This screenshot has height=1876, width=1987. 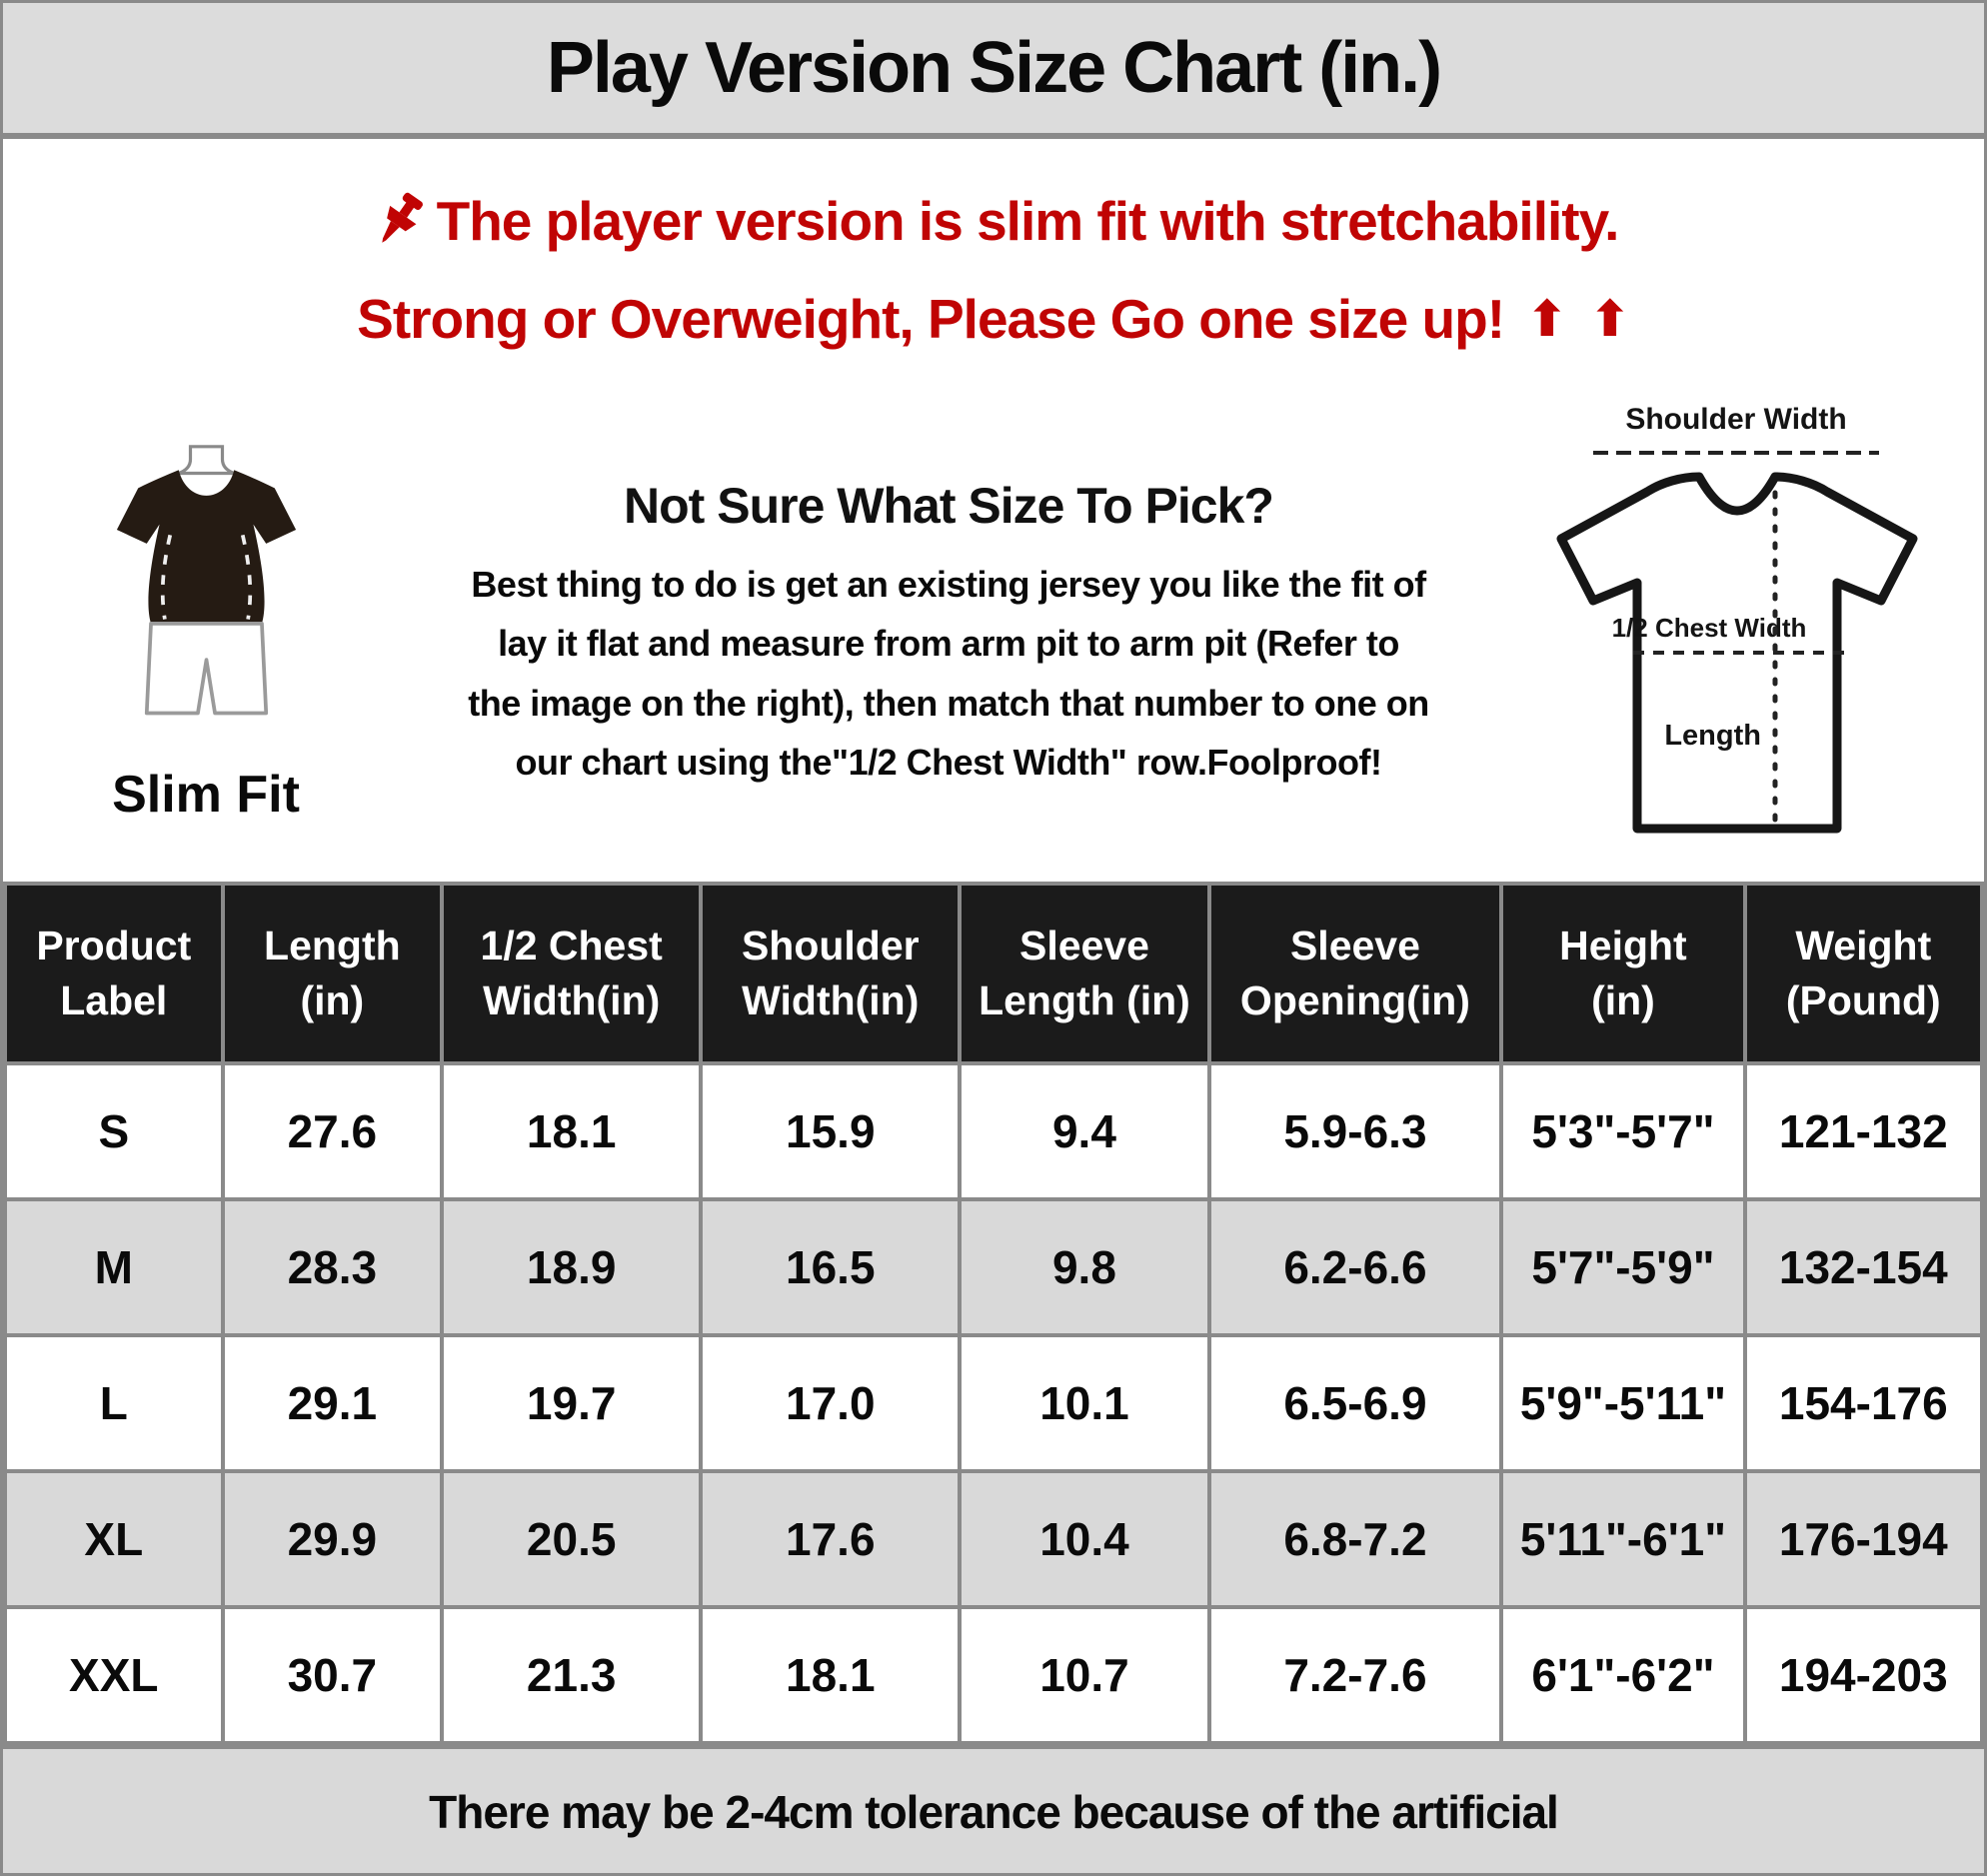 I want to click on table-cell: 10.4, so click(x=1084, y=1539).